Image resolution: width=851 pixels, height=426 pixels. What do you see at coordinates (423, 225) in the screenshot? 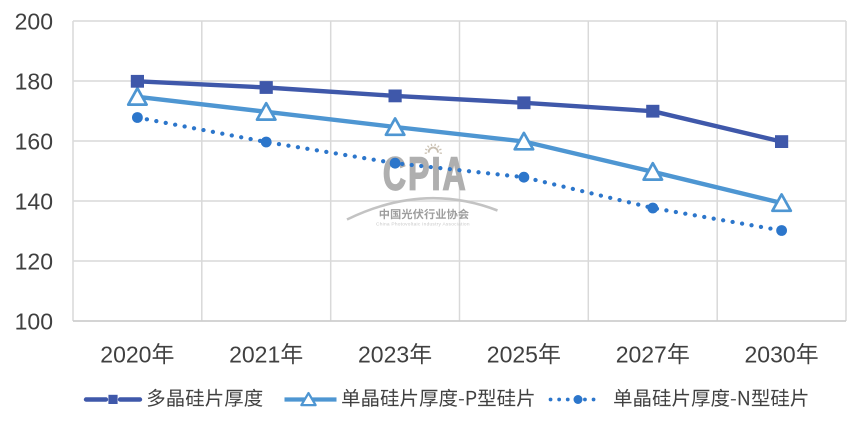
I see `svg-text:China Photovoltaic Industry As: China Photovoltaic Industry Association` at bounding box center [423, 225].